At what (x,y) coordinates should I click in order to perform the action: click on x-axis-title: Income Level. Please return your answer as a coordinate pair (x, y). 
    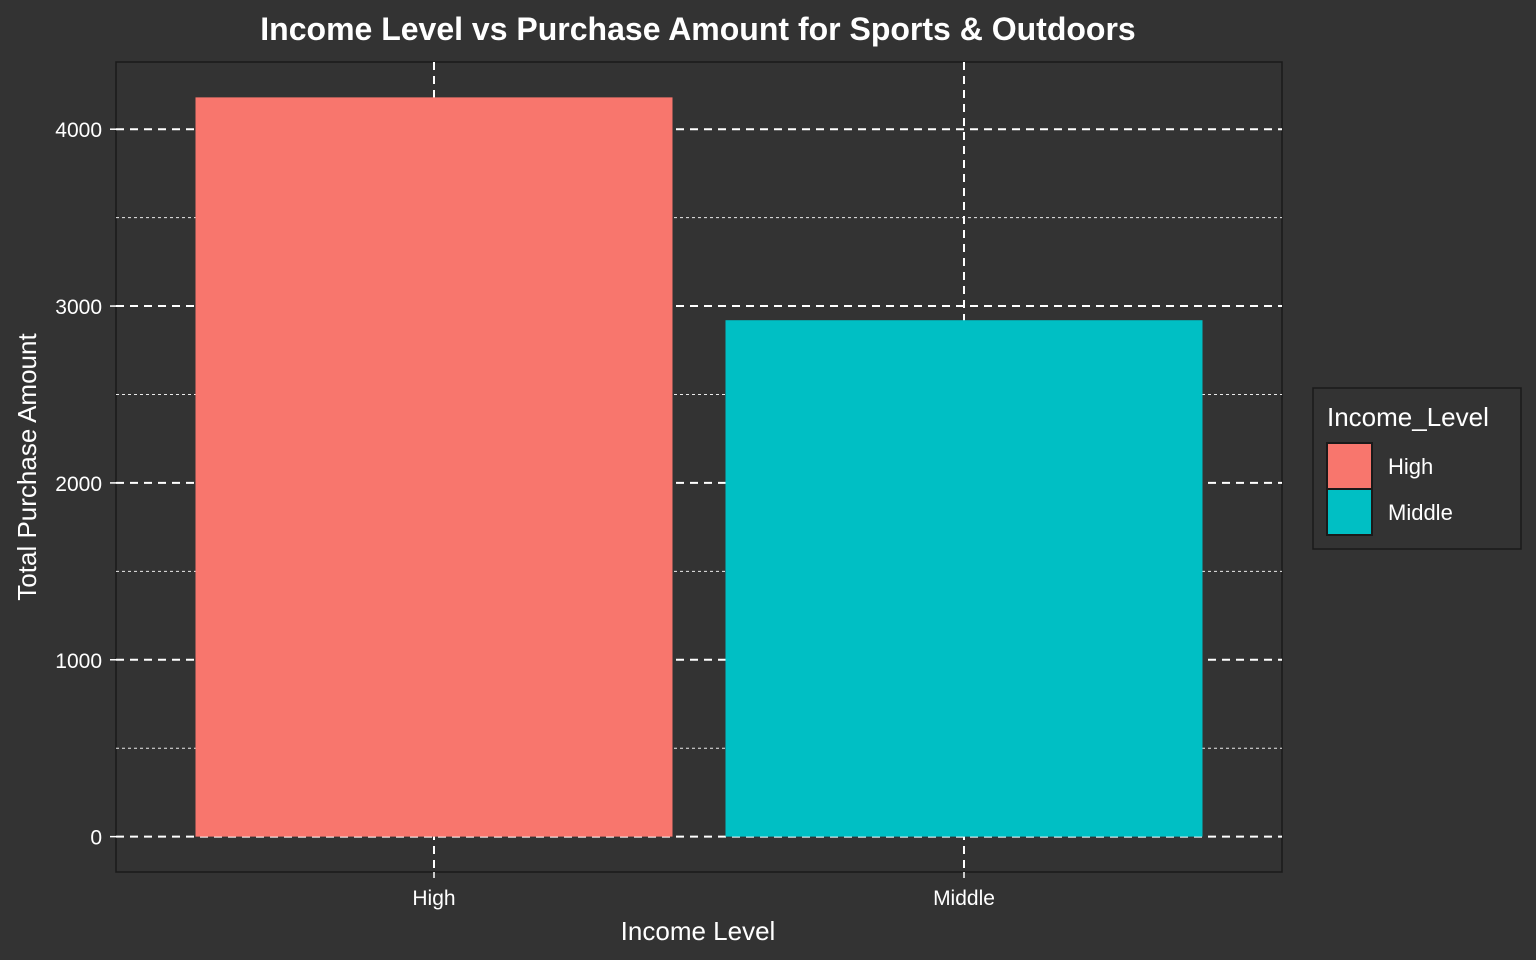
    Looking at the image, I should click on (698, 931).